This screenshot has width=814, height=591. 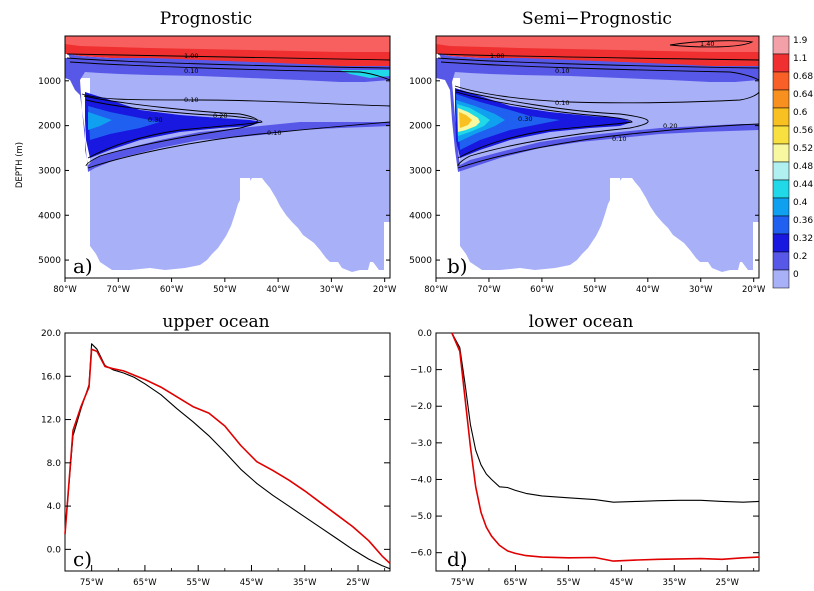 I want to click on y-tick-label: 12.0, so click(x=51, y=421).